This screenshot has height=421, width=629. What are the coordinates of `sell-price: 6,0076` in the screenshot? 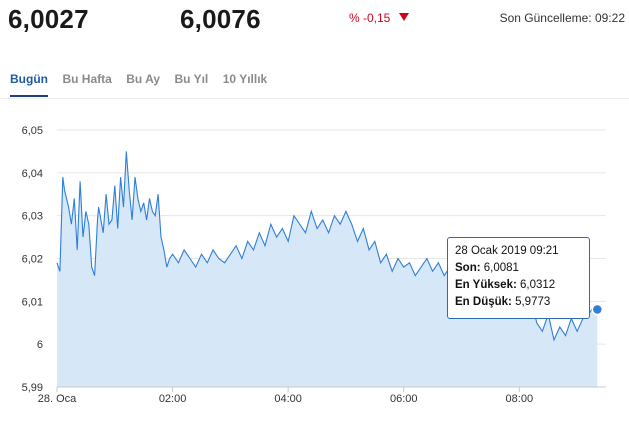 It's located at (220, 19).